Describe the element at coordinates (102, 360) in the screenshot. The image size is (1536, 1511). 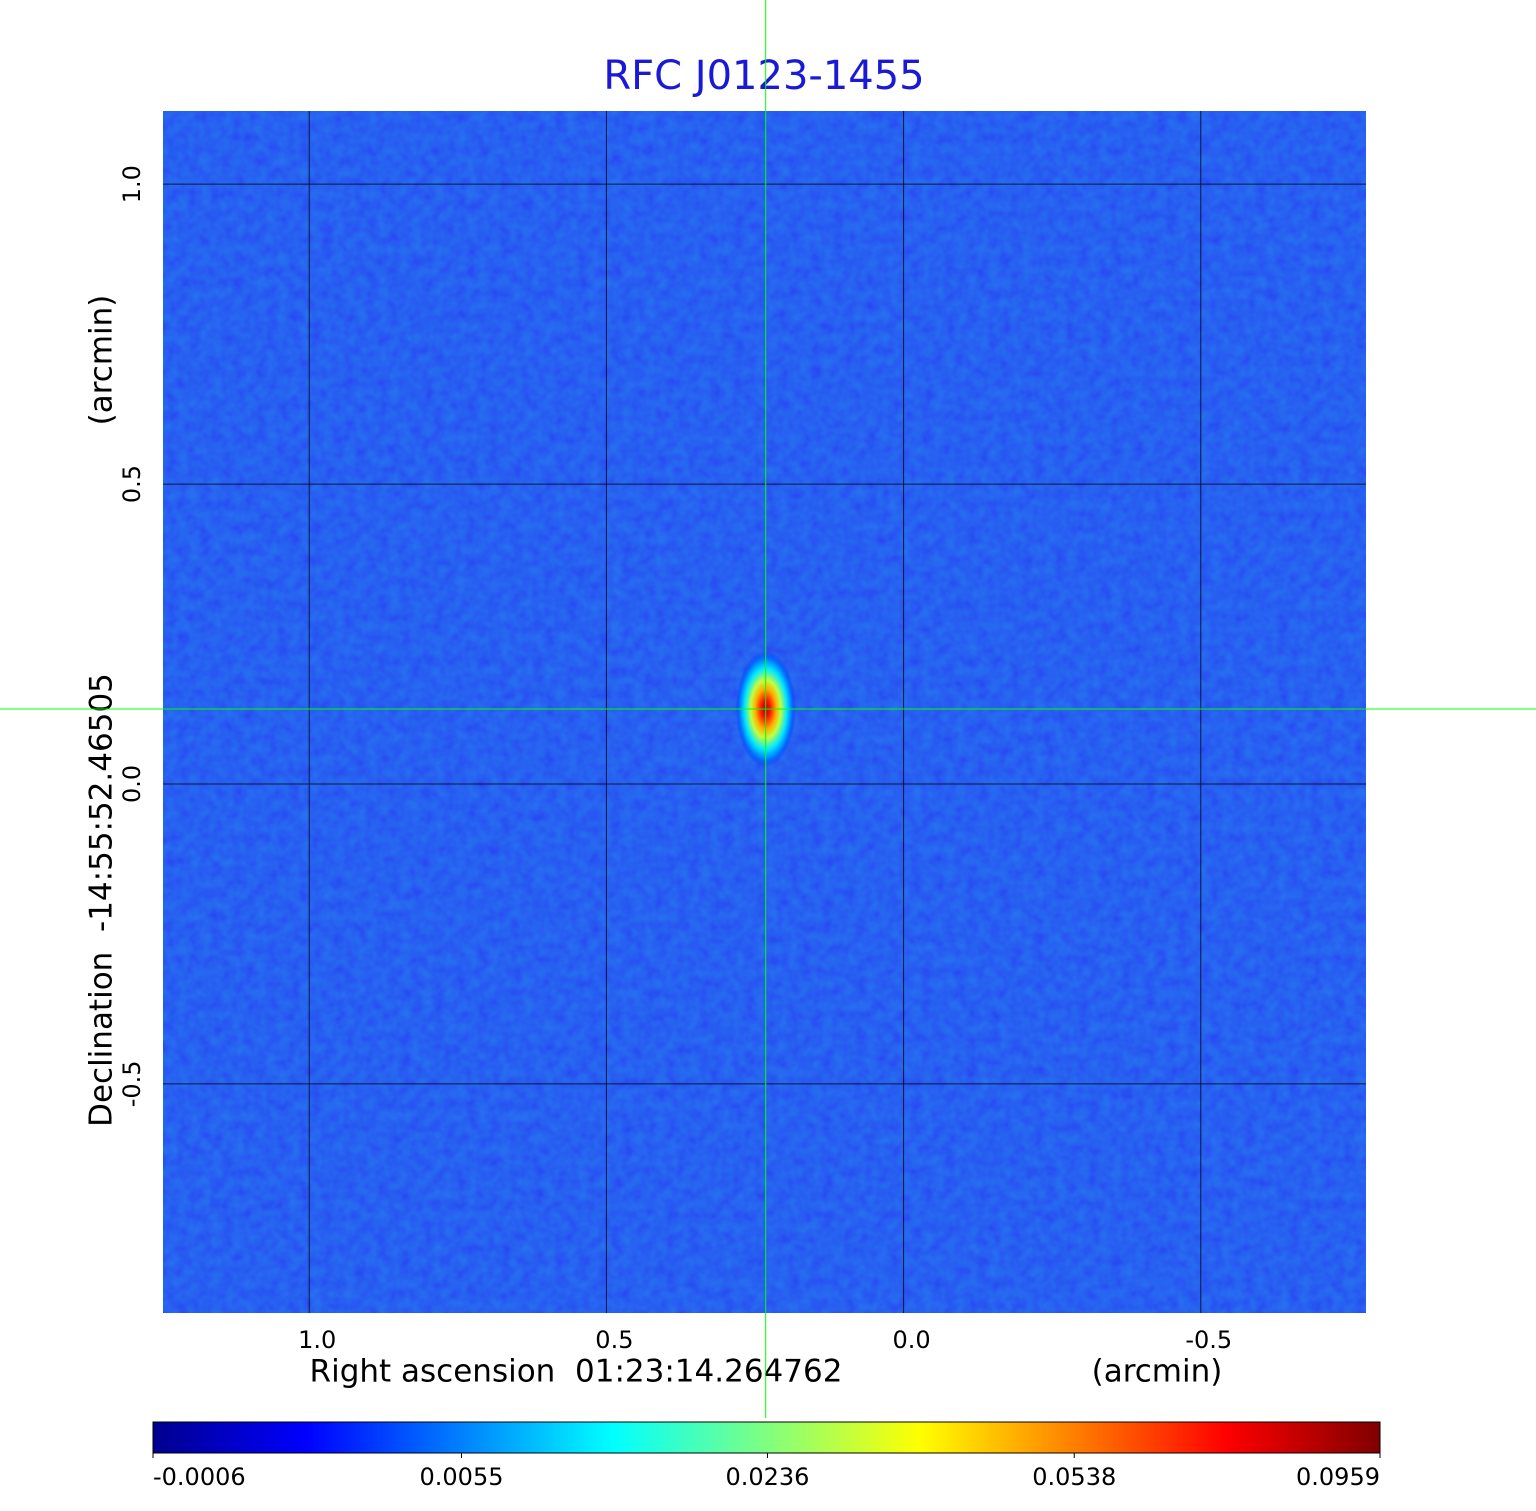
I see `y-axis-unit: (arcmin)` at that location.